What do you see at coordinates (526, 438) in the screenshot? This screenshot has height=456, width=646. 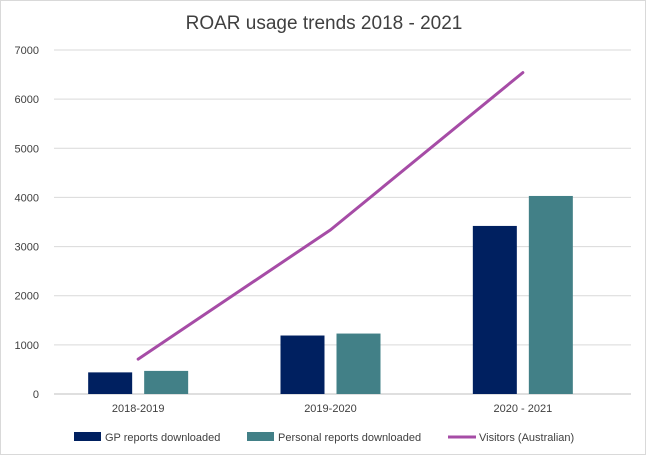 I see `legend-label: Visitors (Australian)` at bounding box center [526, 438].